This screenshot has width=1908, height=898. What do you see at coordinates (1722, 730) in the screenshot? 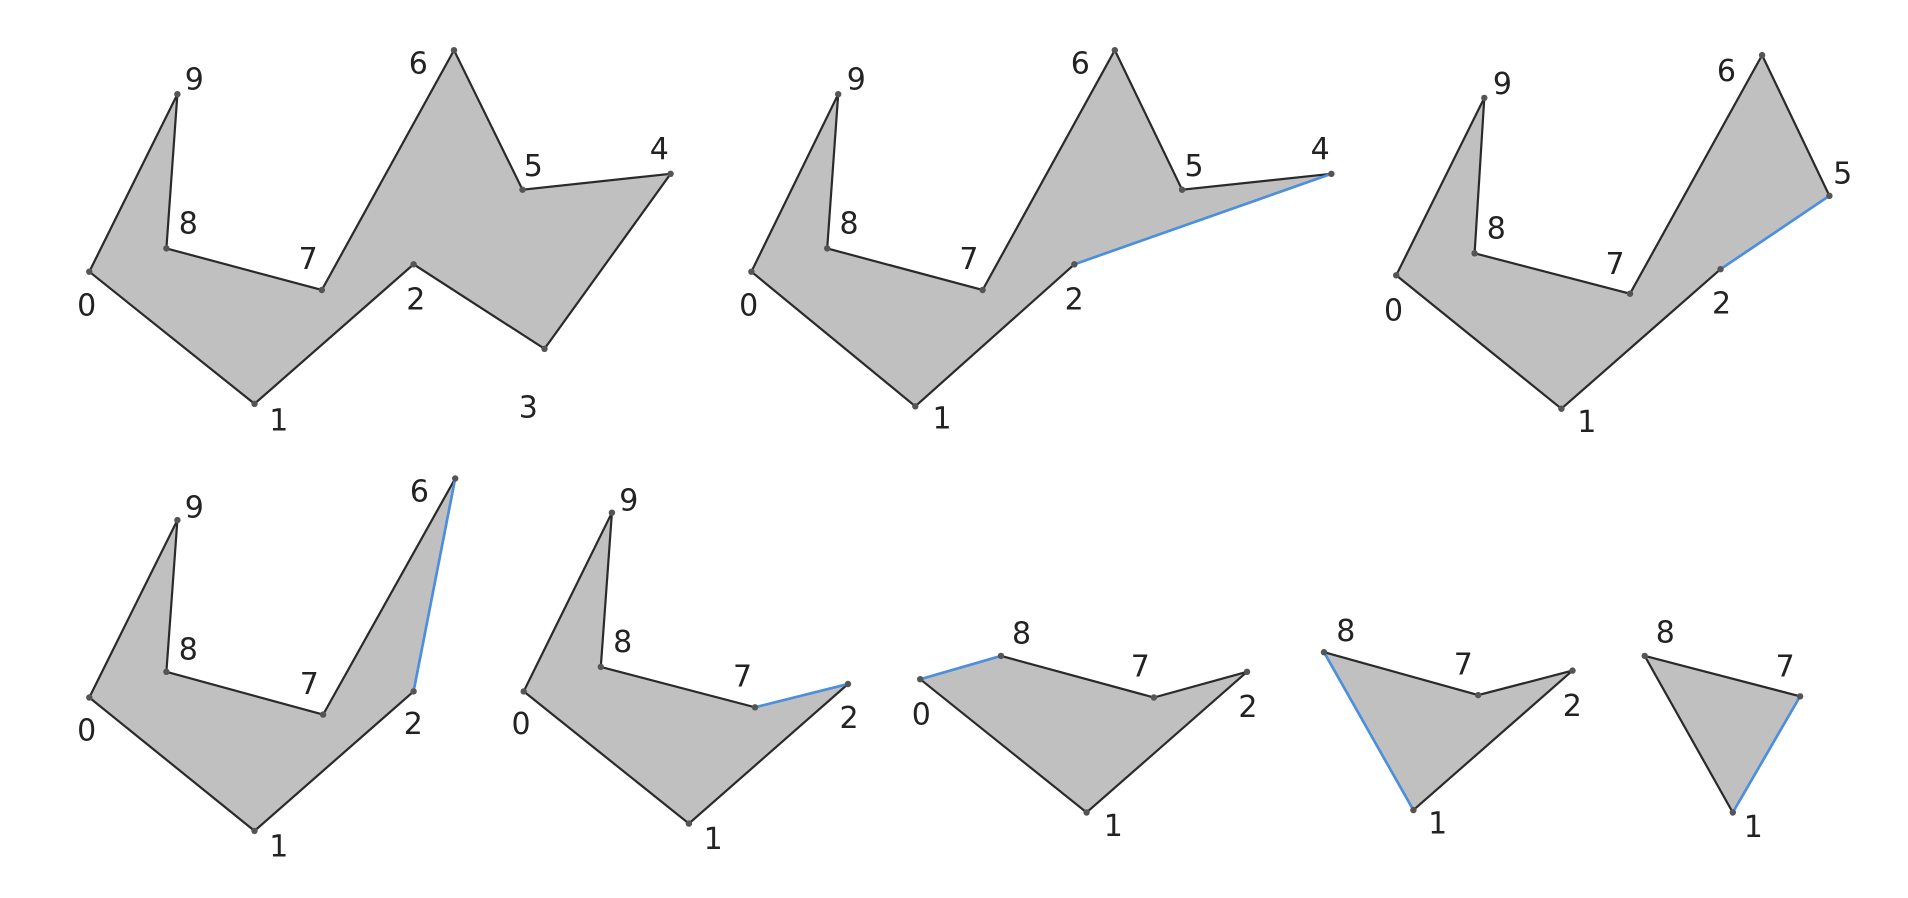
I see `polygon-panel-8: 1 7 8` at bounding box center [1722, 730].